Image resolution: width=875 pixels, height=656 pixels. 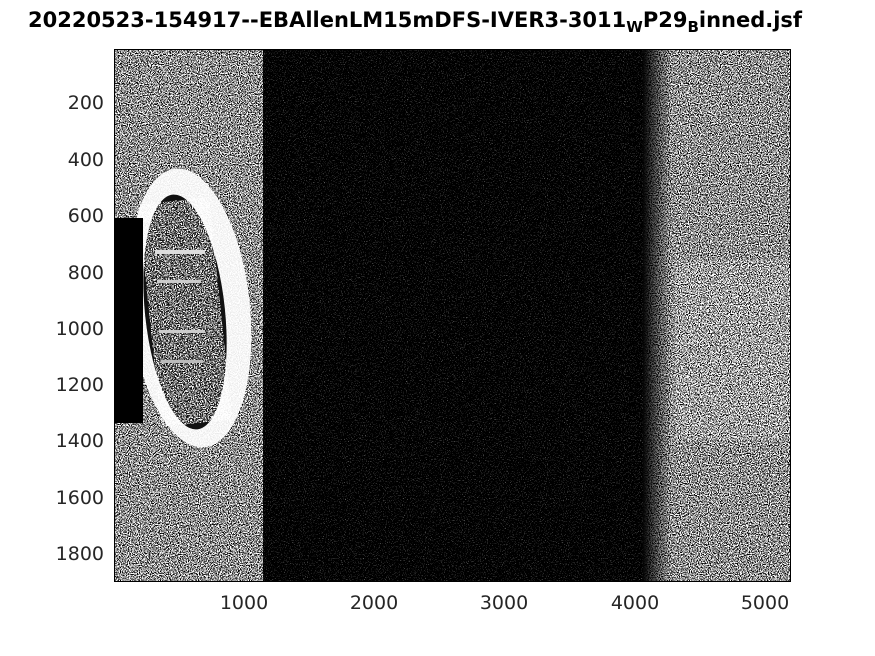 I want to click on y-tick-label: 1000, so click(x=79, y=329).